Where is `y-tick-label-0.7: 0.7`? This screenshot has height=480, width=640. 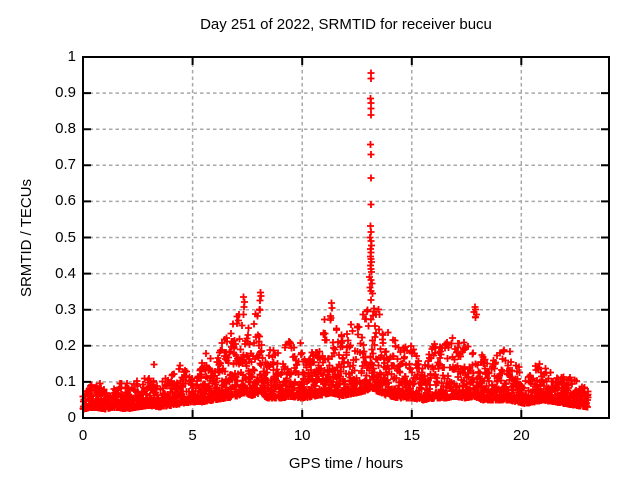
y-tick-label-0.7: 0.7 is located at coordinates (65, 165).